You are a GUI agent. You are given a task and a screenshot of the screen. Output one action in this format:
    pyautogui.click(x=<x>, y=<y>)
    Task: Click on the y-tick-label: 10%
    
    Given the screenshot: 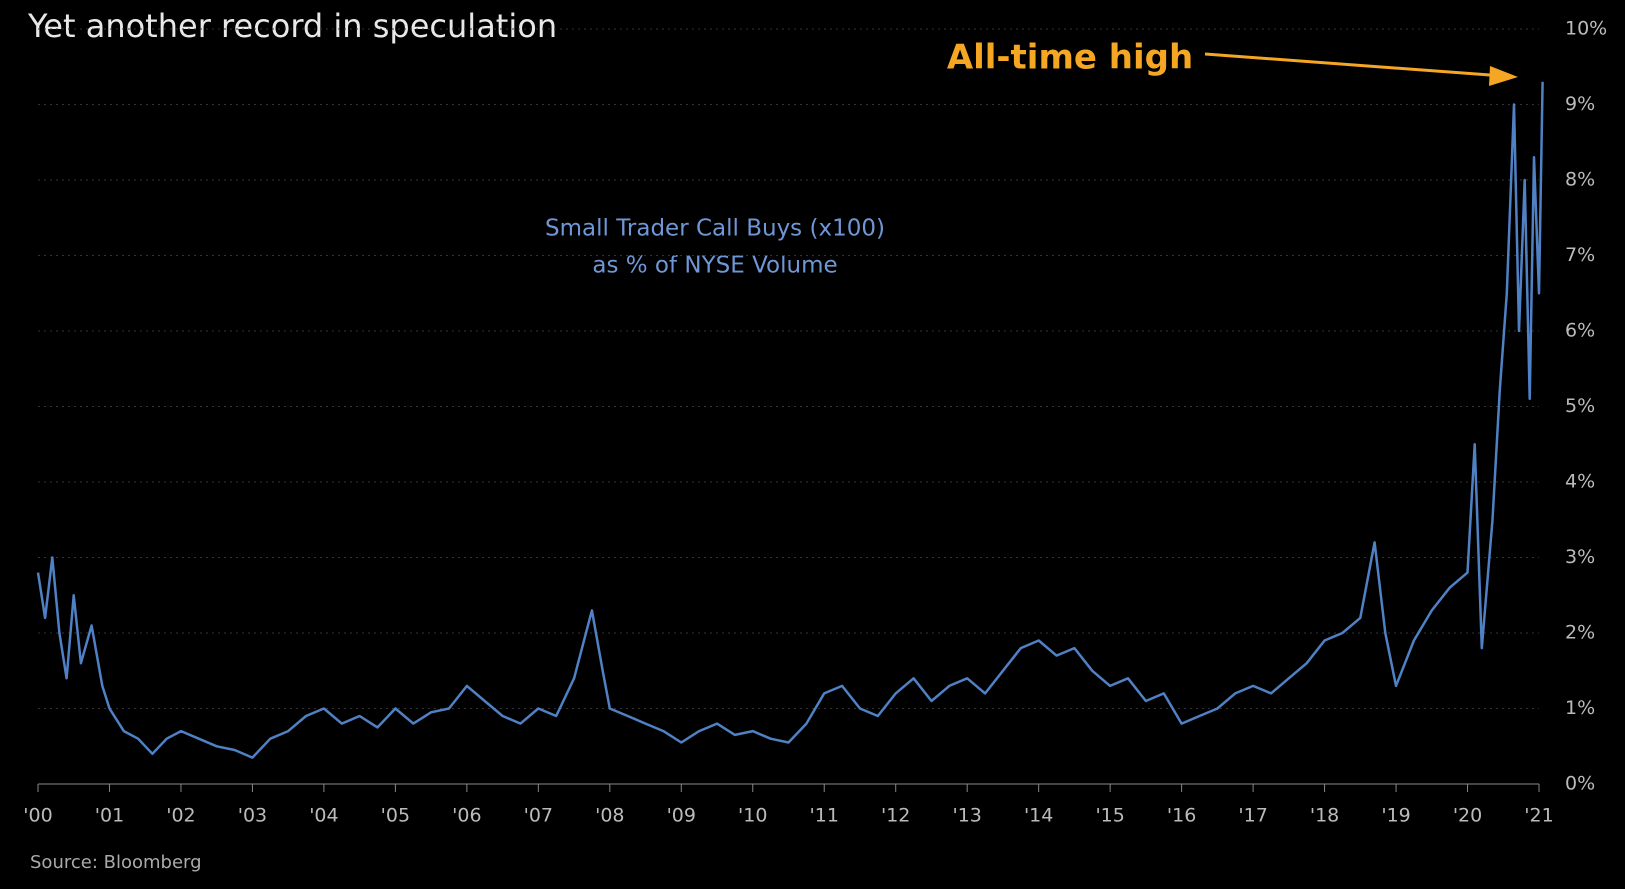 What is the action you would take?
    pyautogui.click(x=1586, y=29)
    